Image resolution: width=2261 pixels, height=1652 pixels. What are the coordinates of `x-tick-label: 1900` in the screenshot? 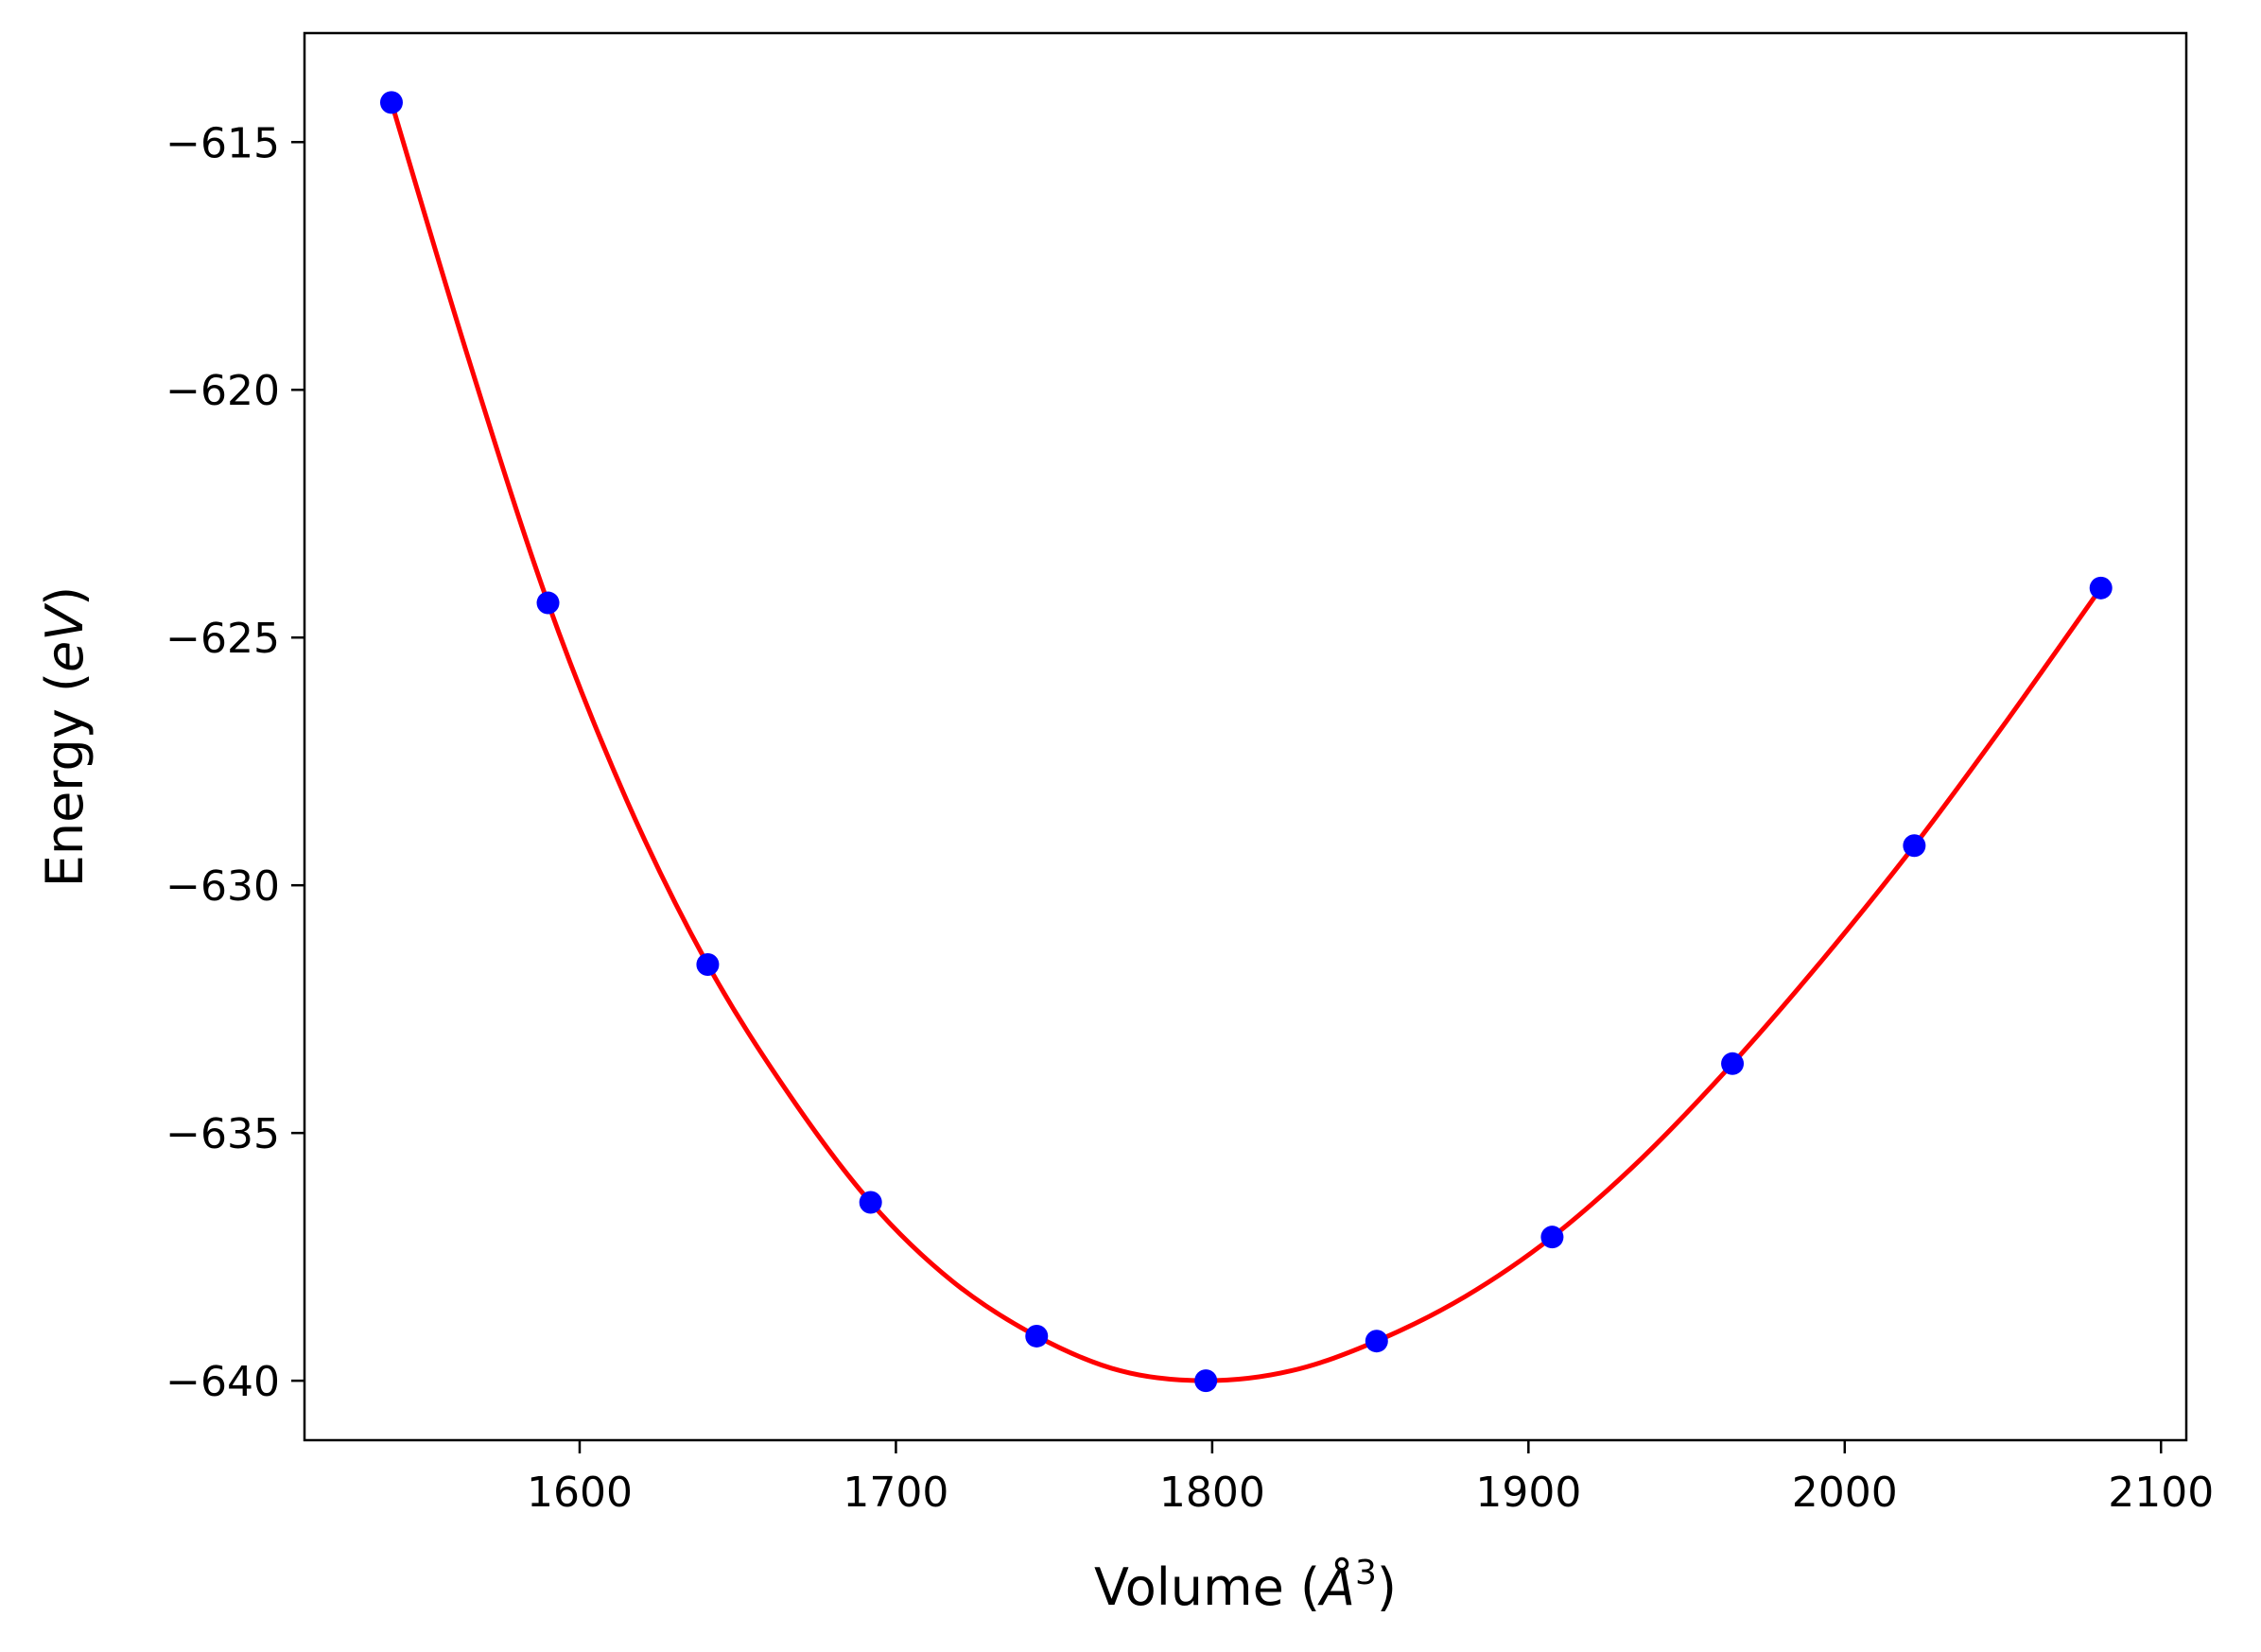 It's located at (1528, 1493).